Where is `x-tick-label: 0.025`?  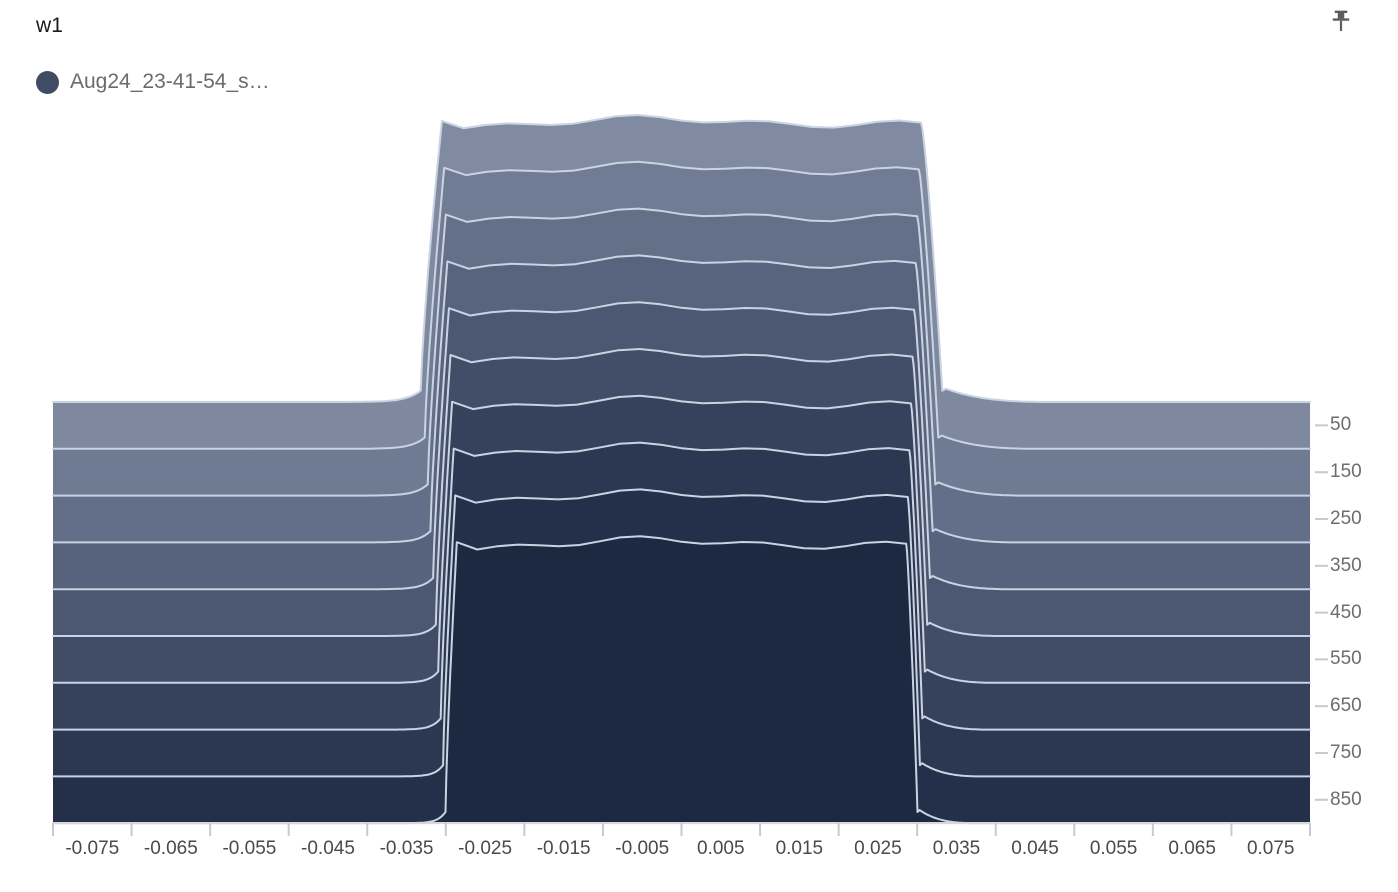
x-tick-label: 0.025 is located at coordinates (878, 848).